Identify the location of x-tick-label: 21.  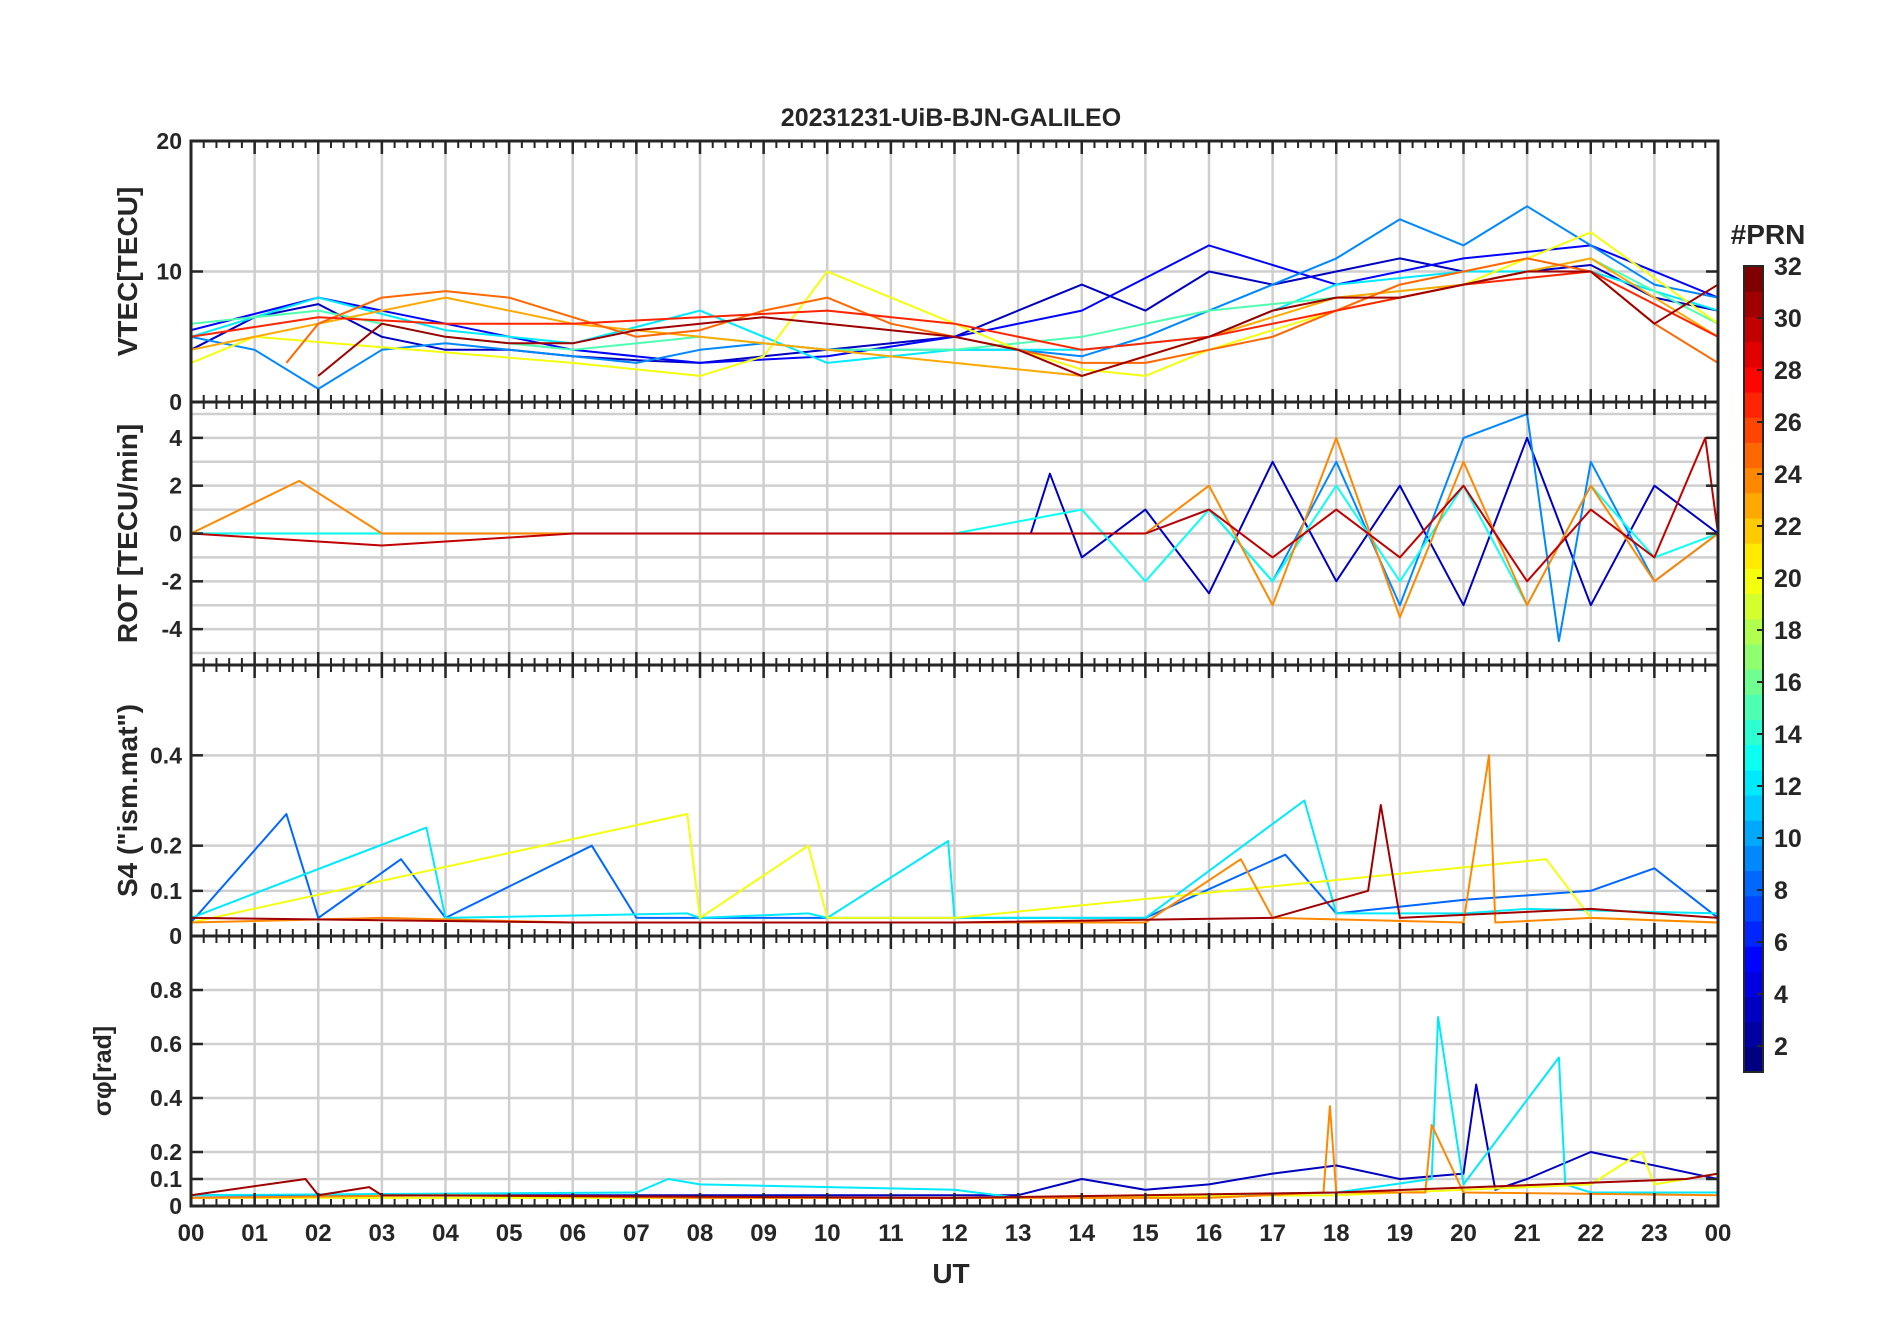
(1527, 1233).